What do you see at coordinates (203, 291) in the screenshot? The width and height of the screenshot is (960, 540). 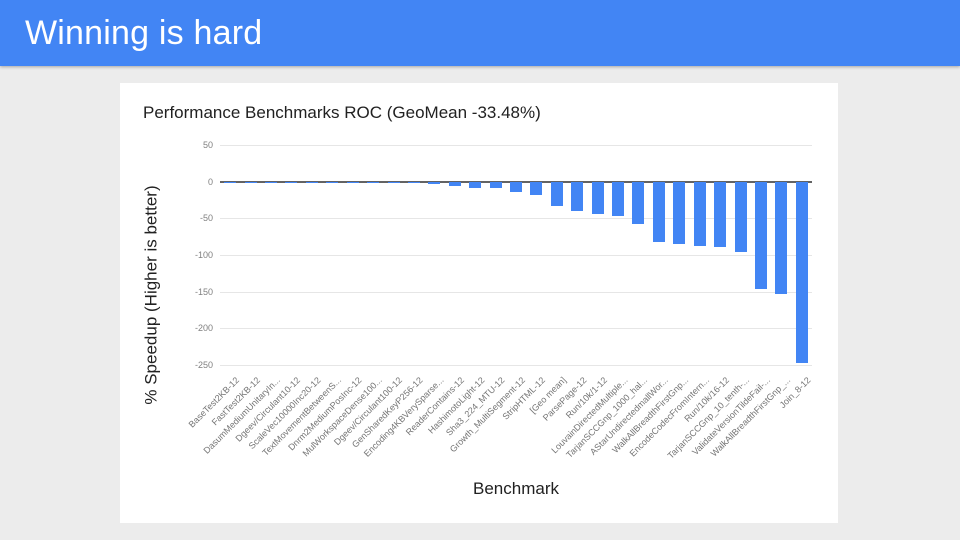 I see `y-tick-label: -150` at bounding box center [203, 291].